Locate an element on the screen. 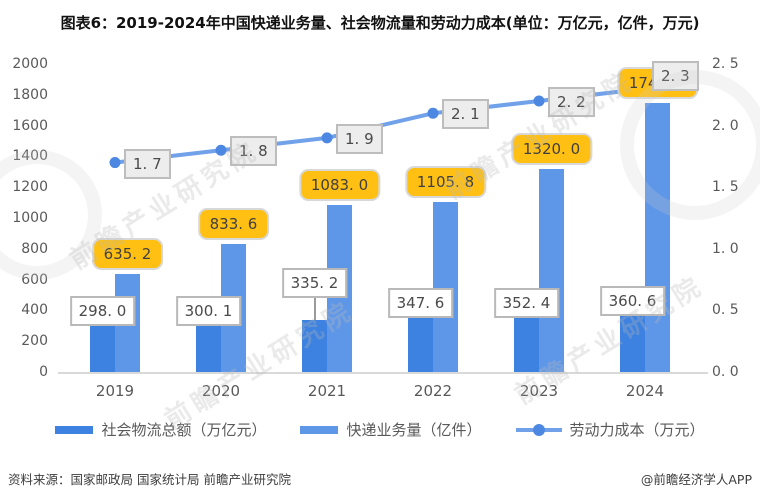 Image resolution: width=760 pixels, height=496 pixels. y-axis-left-tick: 1200 is located at coordinates (30, 187).